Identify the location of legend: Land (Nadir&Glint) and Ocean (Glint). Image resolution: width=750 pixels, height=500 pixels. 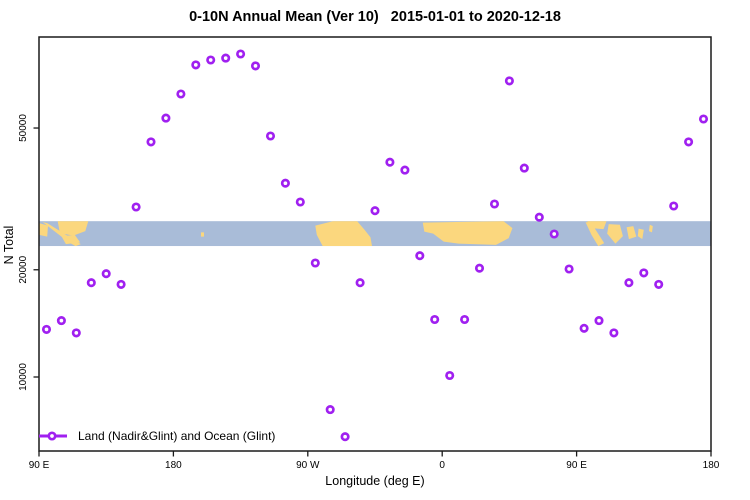
(157, 436).